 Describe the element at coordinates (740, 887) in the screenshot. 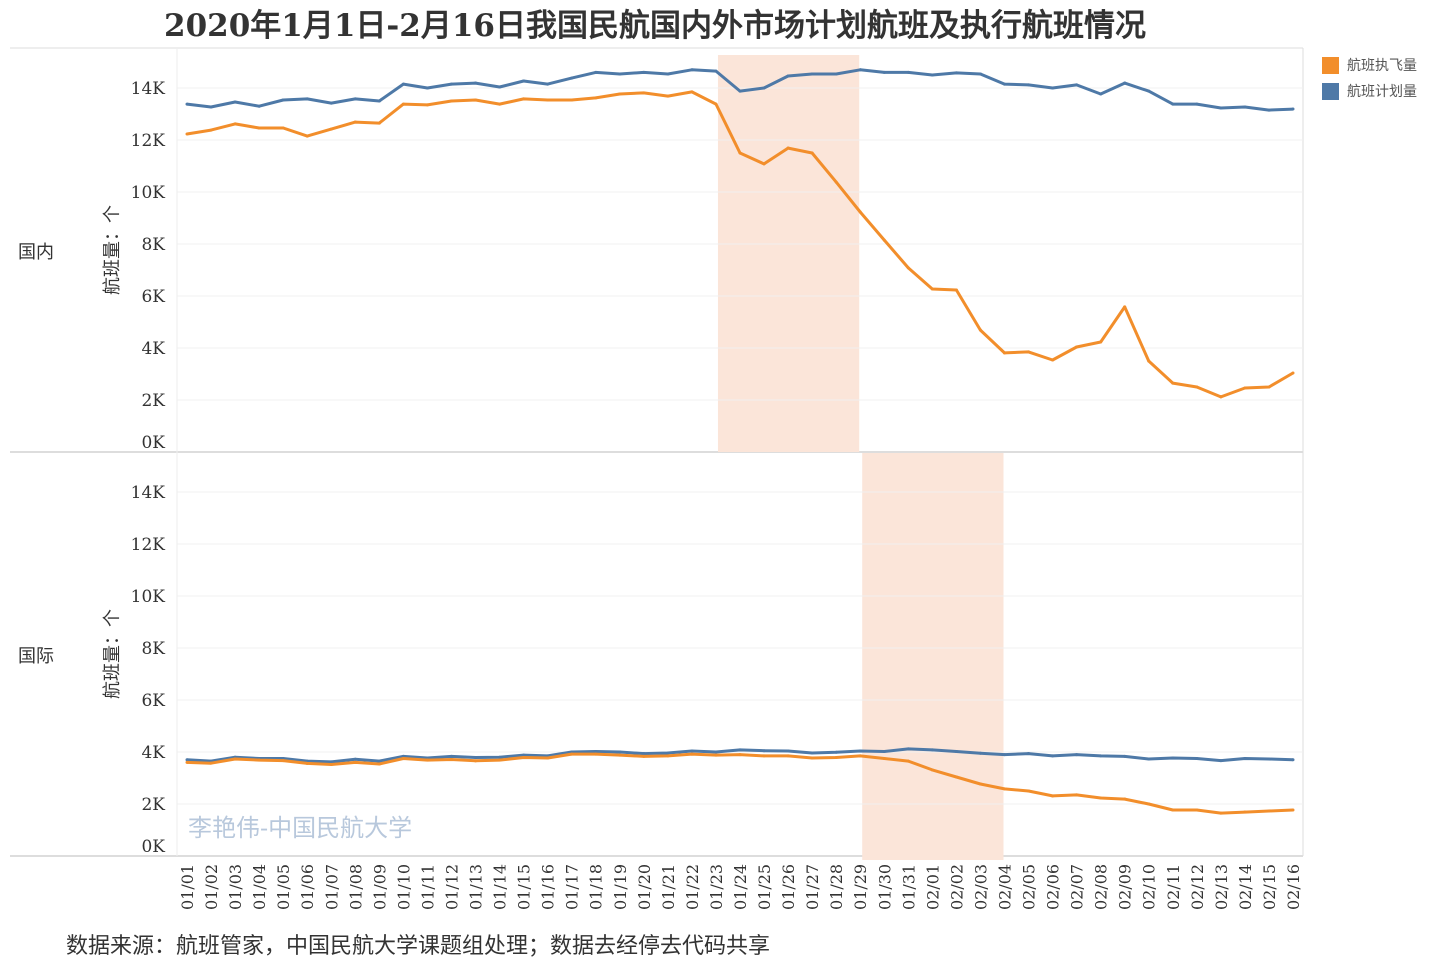

I see `x-tick-label: 01/24` at that location.